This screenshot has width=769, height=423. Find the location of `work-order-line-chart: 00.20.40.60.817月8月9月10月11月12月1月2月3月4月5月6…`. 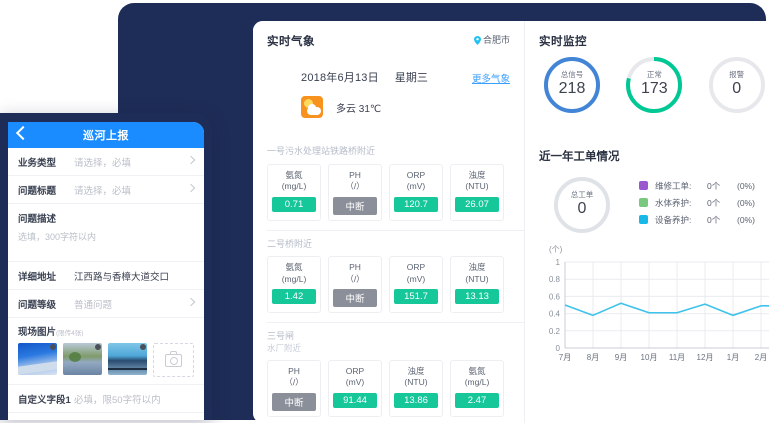

work-order-line-chart: 00.20.40.60.817月8月9月10月11月12月1月2月3月4月5月6… is located at coordinates (654, 315).